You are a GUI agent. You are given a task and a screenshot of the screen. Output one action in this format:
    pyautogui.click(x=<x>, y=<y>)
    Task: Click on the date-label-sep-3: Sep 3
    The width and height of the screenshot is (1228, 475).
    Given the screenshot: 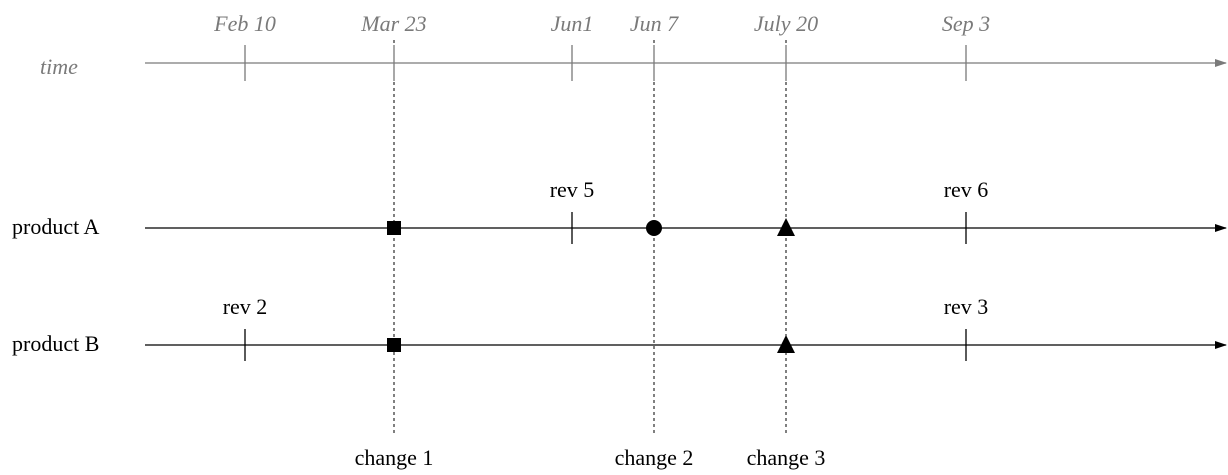 What is the action you would take?
    pyautogui.click(x=966, y=23)
    